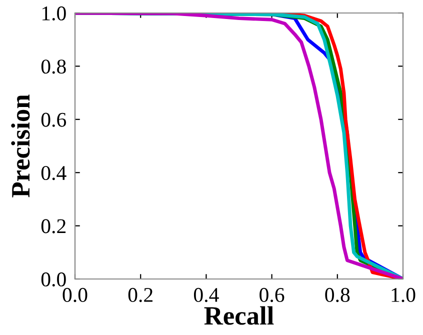 Image resolution: width=423 pixels, height=335 pixels. I want to click on x-tick-label: 1.0, so click(404, 295).